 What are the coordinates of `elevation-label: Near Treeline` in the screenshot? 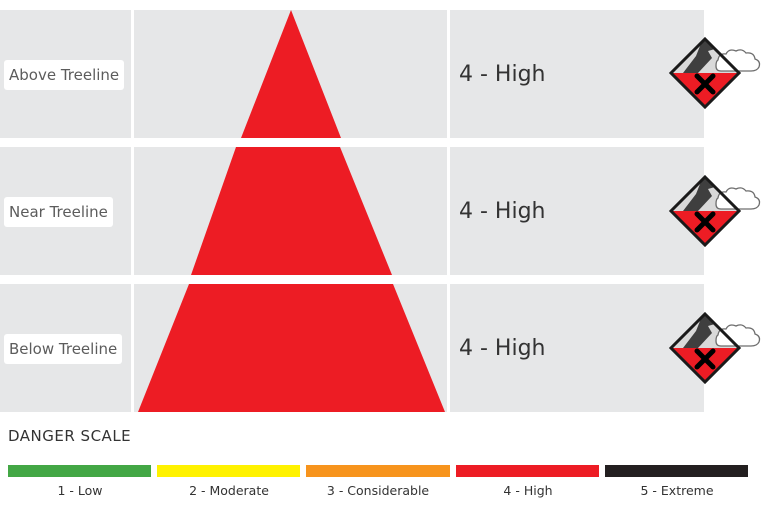 It's located at (58, 212).